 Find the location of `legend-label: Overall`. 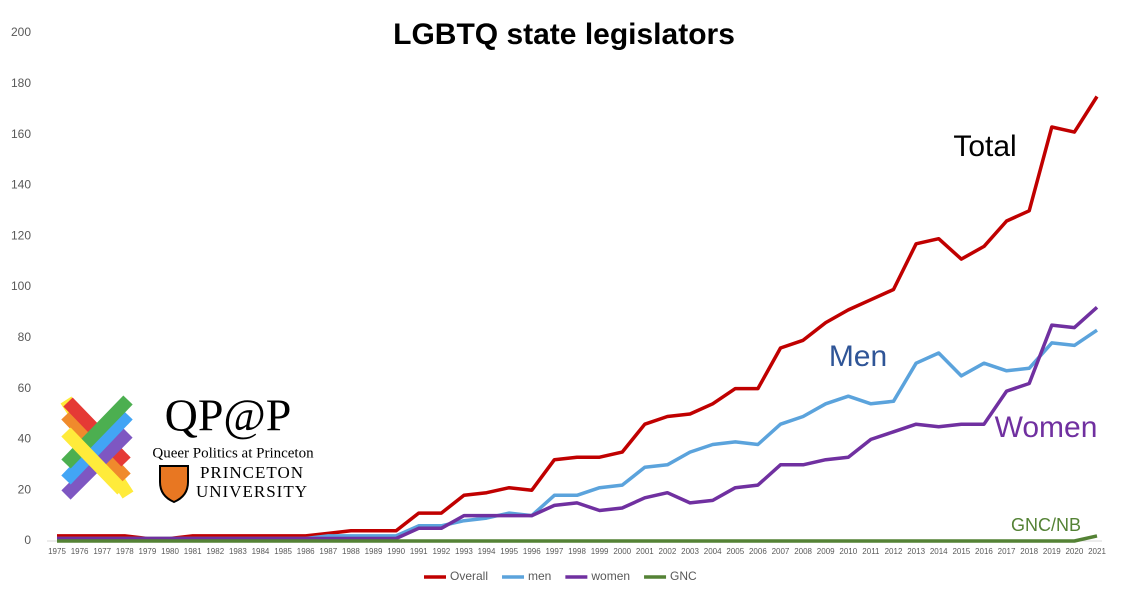

legend-label: Overall is located at coordinates (469, 576).